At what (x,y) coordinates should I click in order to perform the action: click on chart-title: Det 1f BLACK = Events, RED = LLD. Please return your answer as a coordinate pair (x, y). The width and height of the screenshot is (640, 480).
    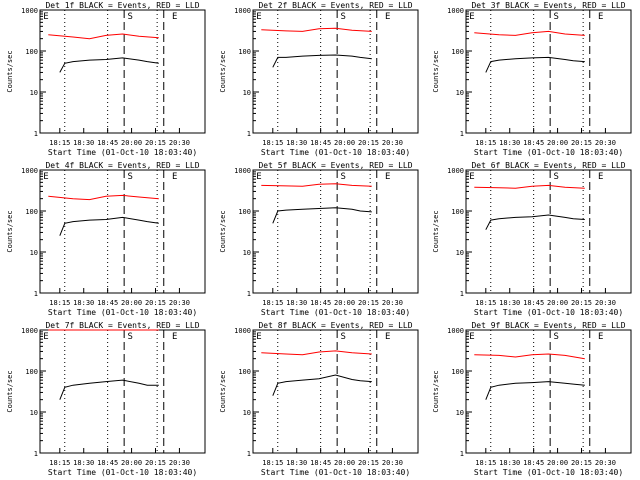
    Looking at the image, I should click on (122, 5).